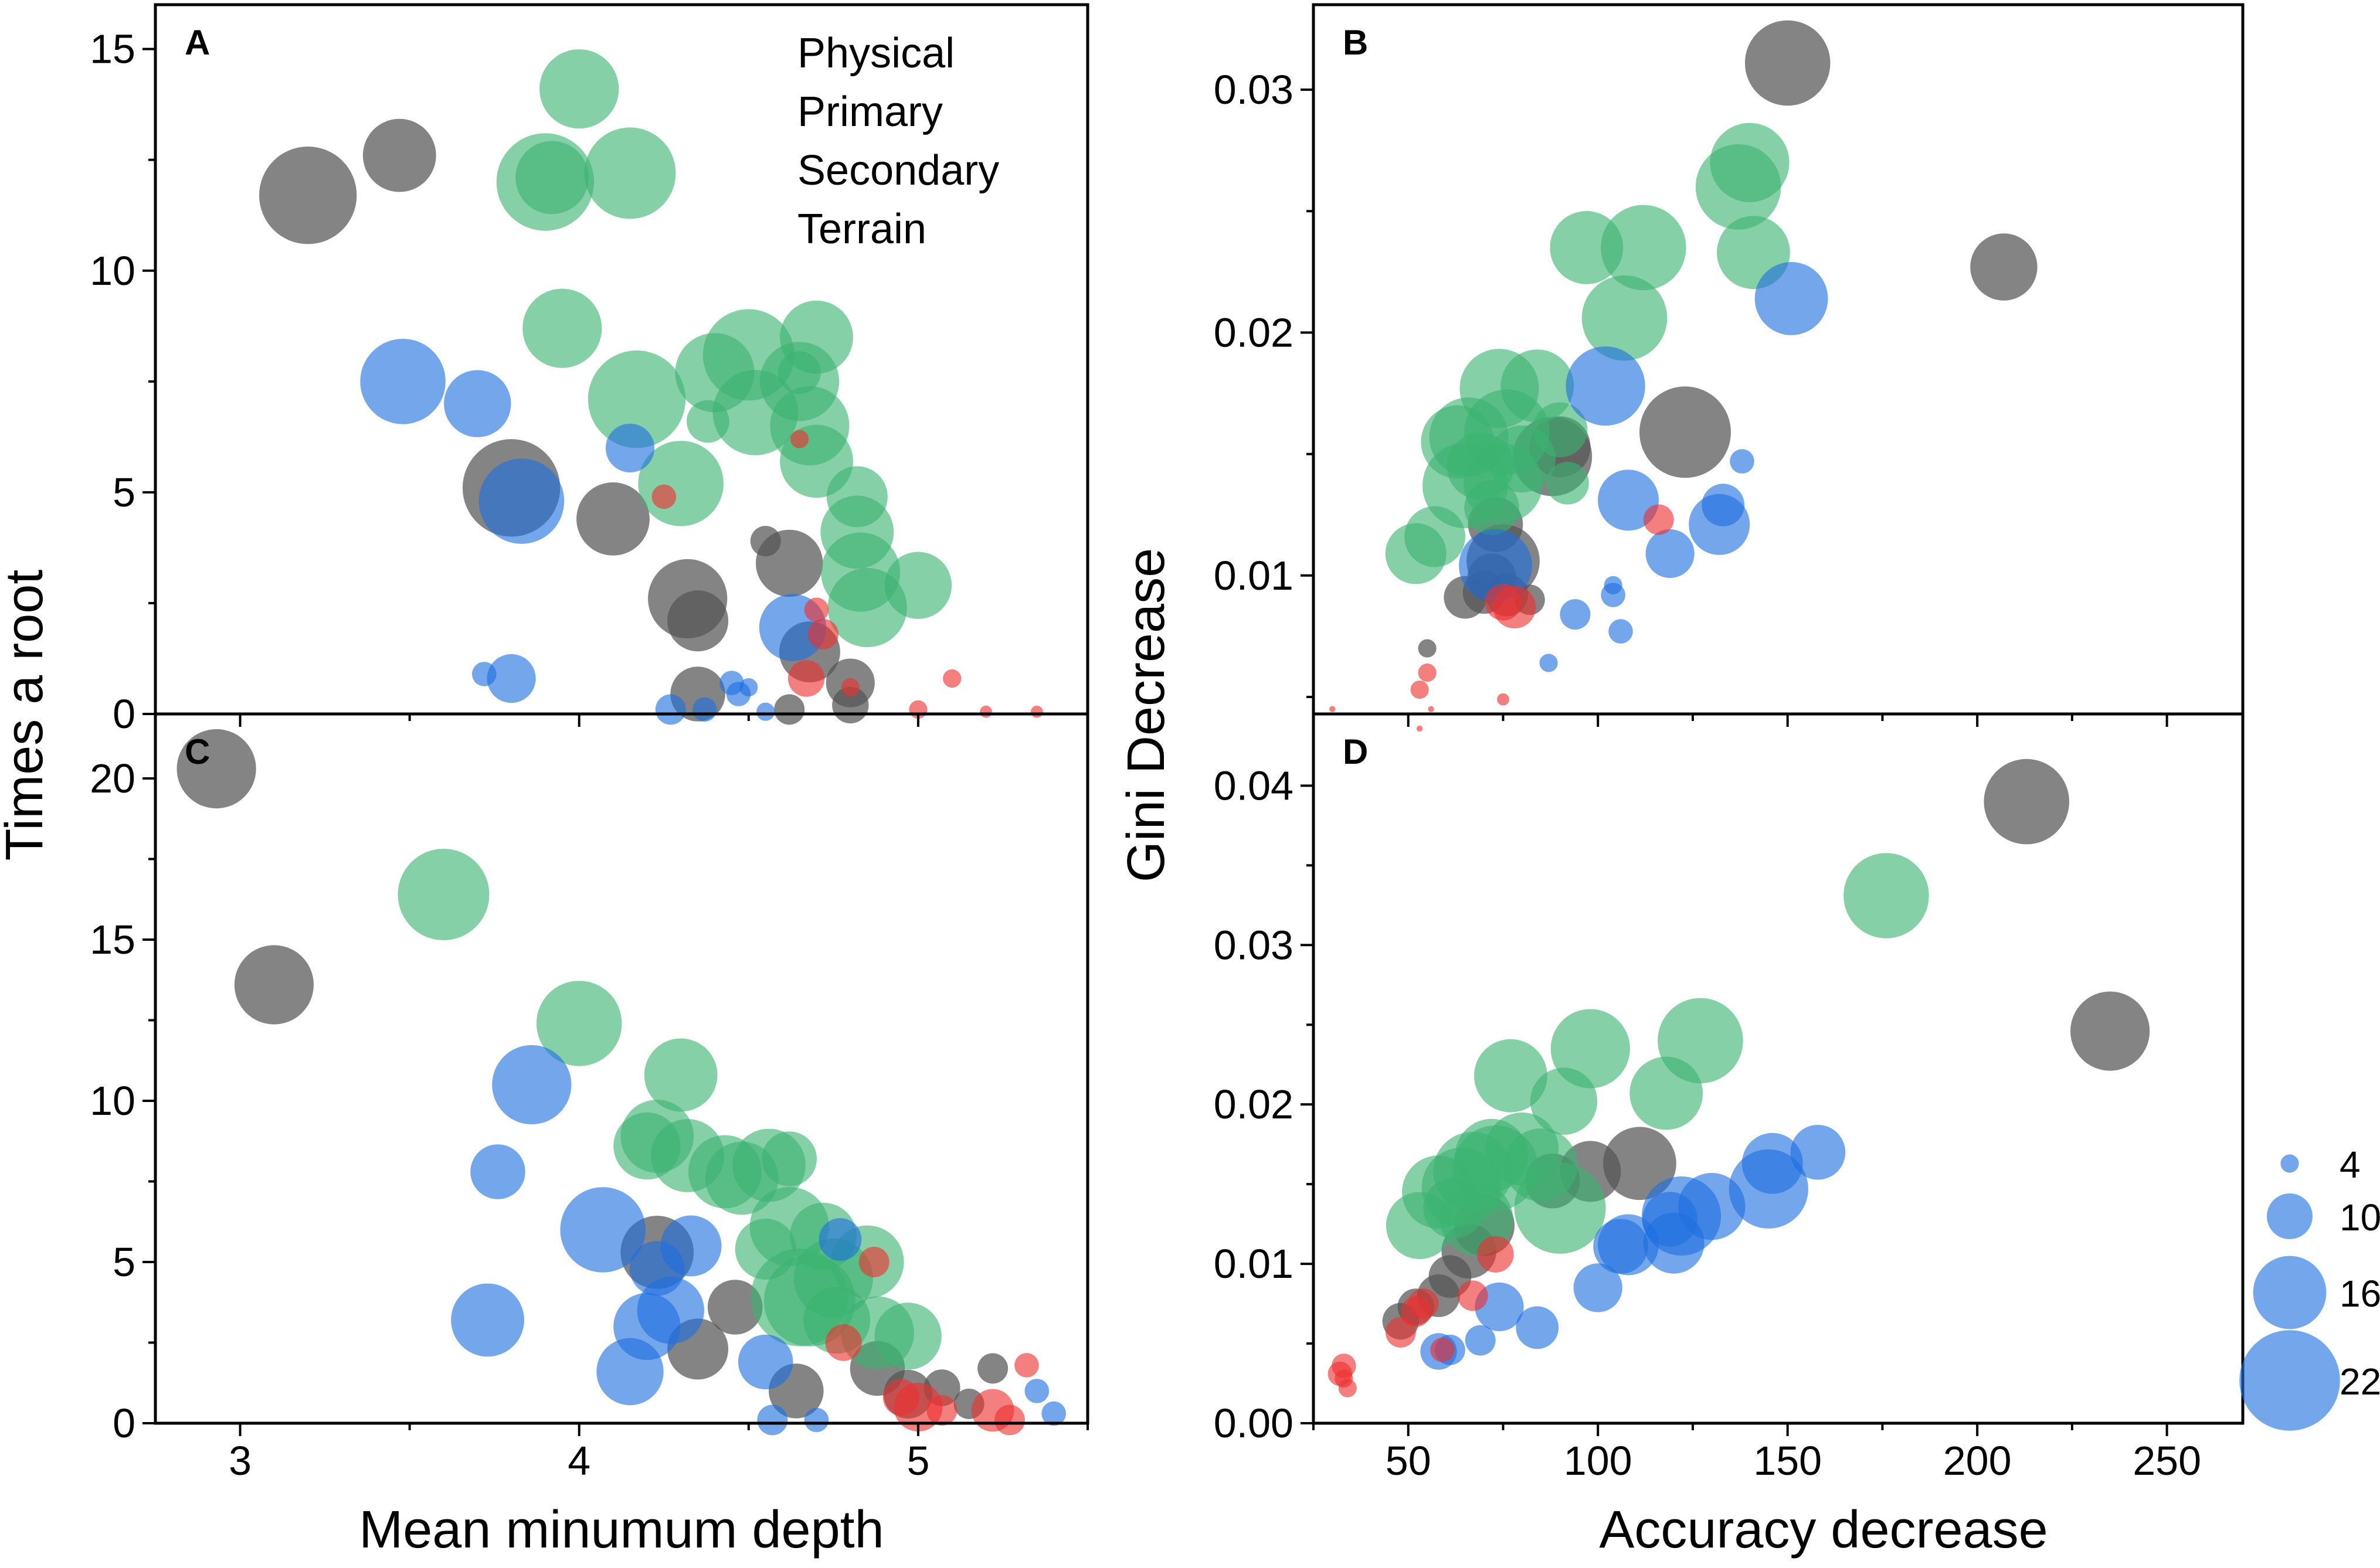  I want to click on y-tick-label-b-2: 0.03, so click(1253, 90).